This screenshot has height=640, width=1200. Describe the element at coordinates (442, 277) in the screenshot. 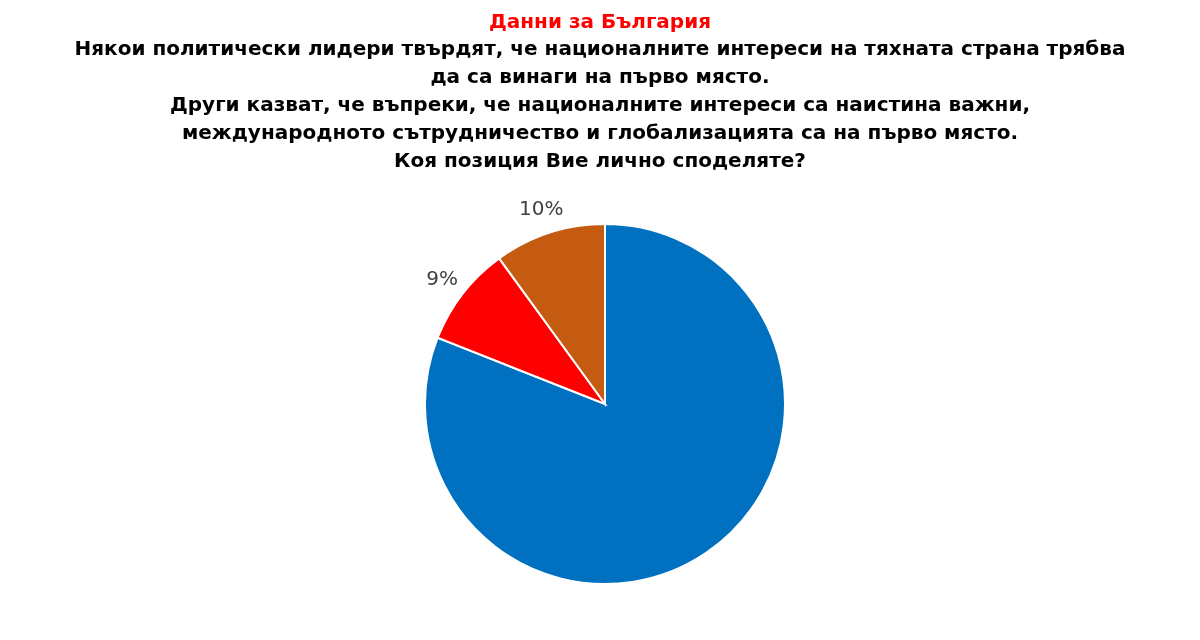

I see `data-label: 9%` at that location.